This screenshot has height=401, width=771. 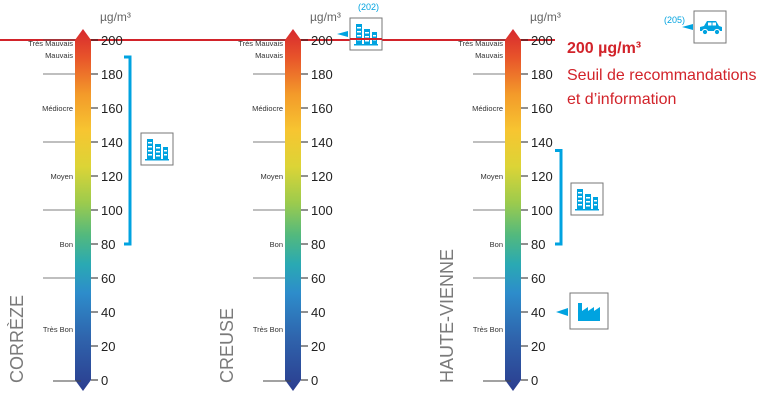 What do you see at coordinates (710, 27) in the screenshot?
I see `car-icon` at bounding box center [710, 27].